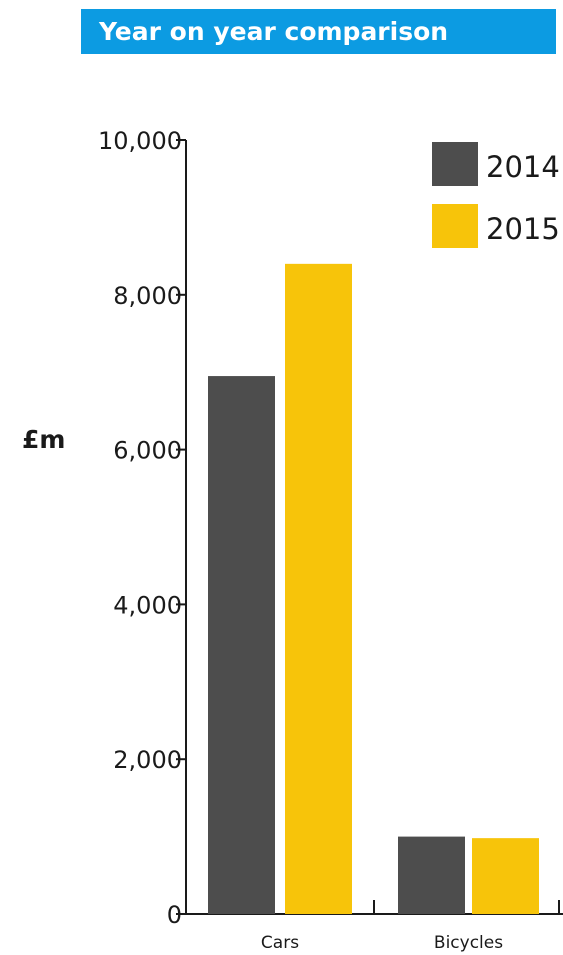  I want to click on legend-label-2015: 2015, so click(523, 229).